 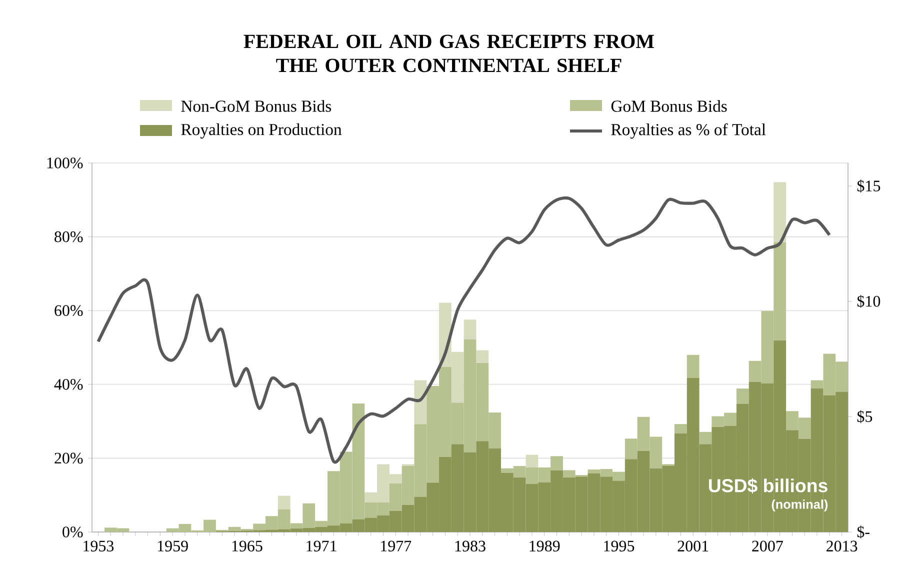 I want to click on x-tick-label: 1959, so click(x=173, y=546).